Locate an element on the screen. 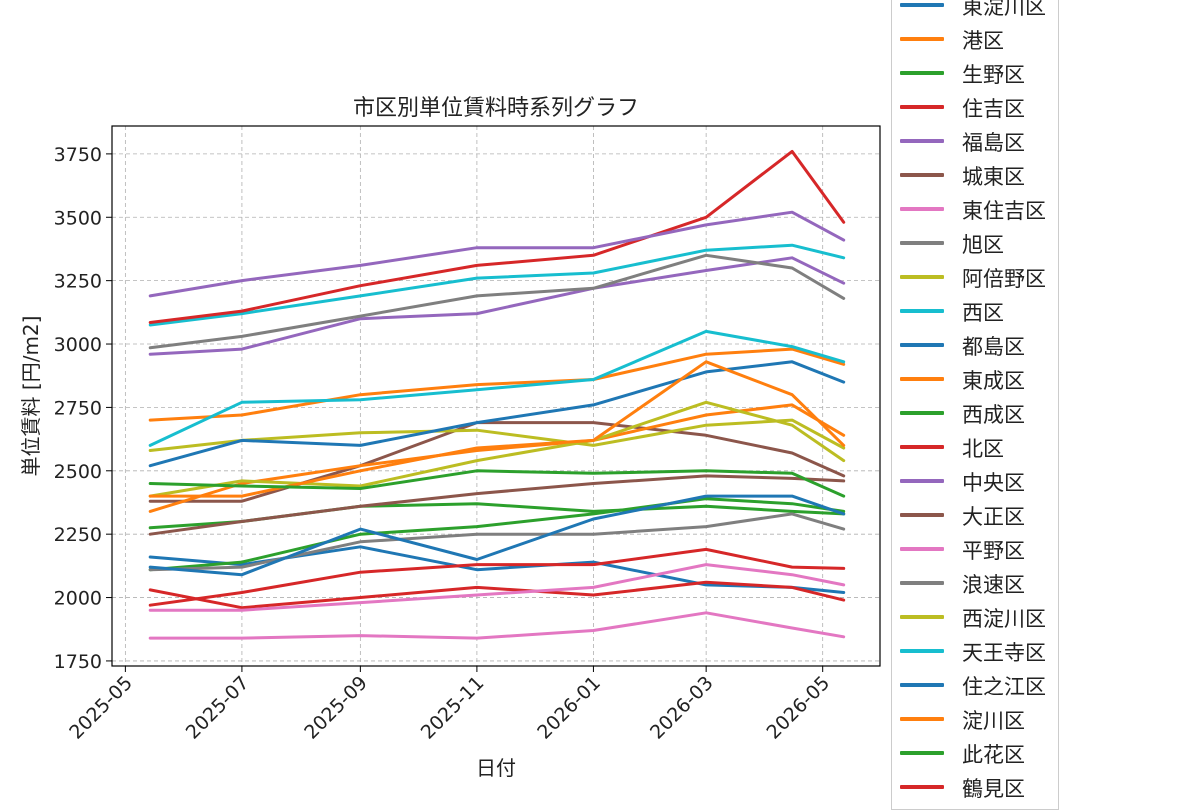 The width and height of the screenshot is (1200, 810). x-tick-label: 2026-03 is located at coordinates (682, 708).